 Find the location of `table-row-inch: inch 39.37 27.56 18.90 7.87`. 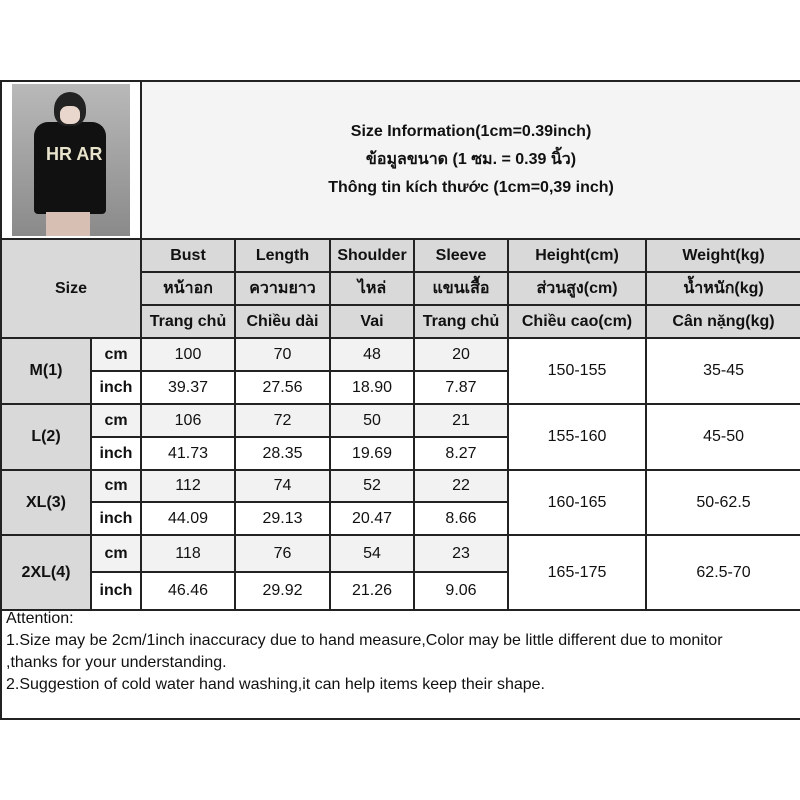

table-row-inch: inch 39.37 27.56 18.90 7.87 is located at coordinates (400, 387).